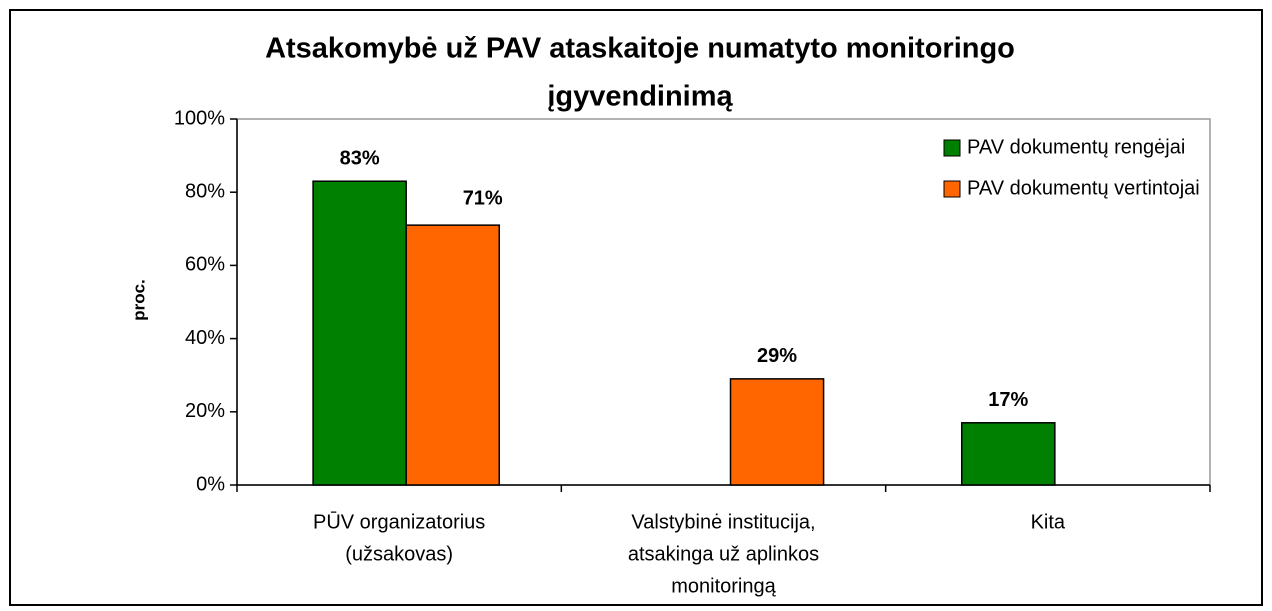 Image resolution: width=1272 pixels, height=611 pixels. What do you see at coordinates (1083, 188) in the screenshot?
I see `legend-label: PAV dokumentų vertintojai` at bounding box center [1083, 188].